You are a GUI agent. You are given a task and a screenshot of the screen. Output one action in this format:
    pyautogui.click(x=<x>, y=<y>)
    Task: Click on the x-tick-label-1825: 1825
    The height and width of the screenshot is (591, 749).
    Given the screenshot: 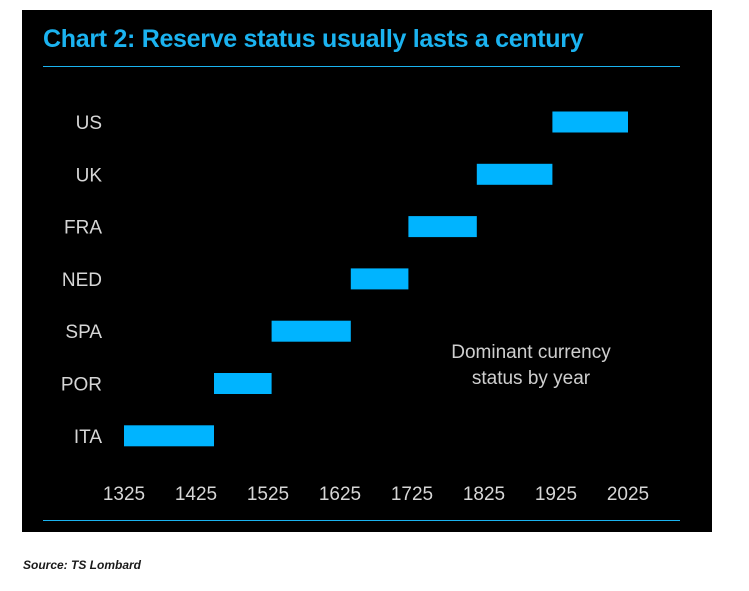 What is the action you would take?
    pyautogui.click(x=484, y=494)
    